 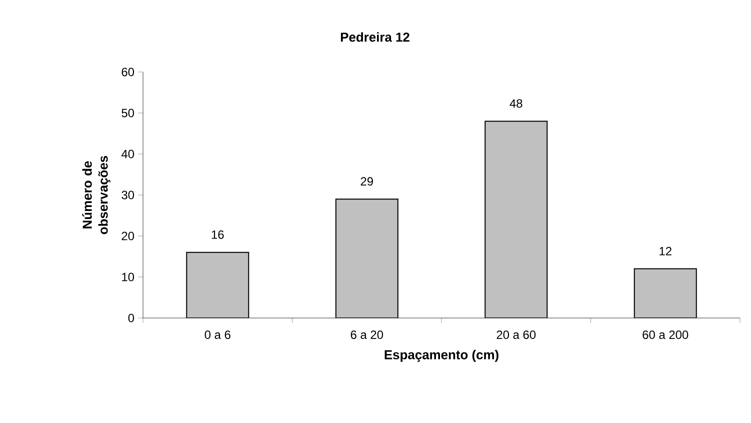 What do you see at coordinates (516, 103) in the screenshot?
I see `data-label: 48` at bounding box center [516, 103].